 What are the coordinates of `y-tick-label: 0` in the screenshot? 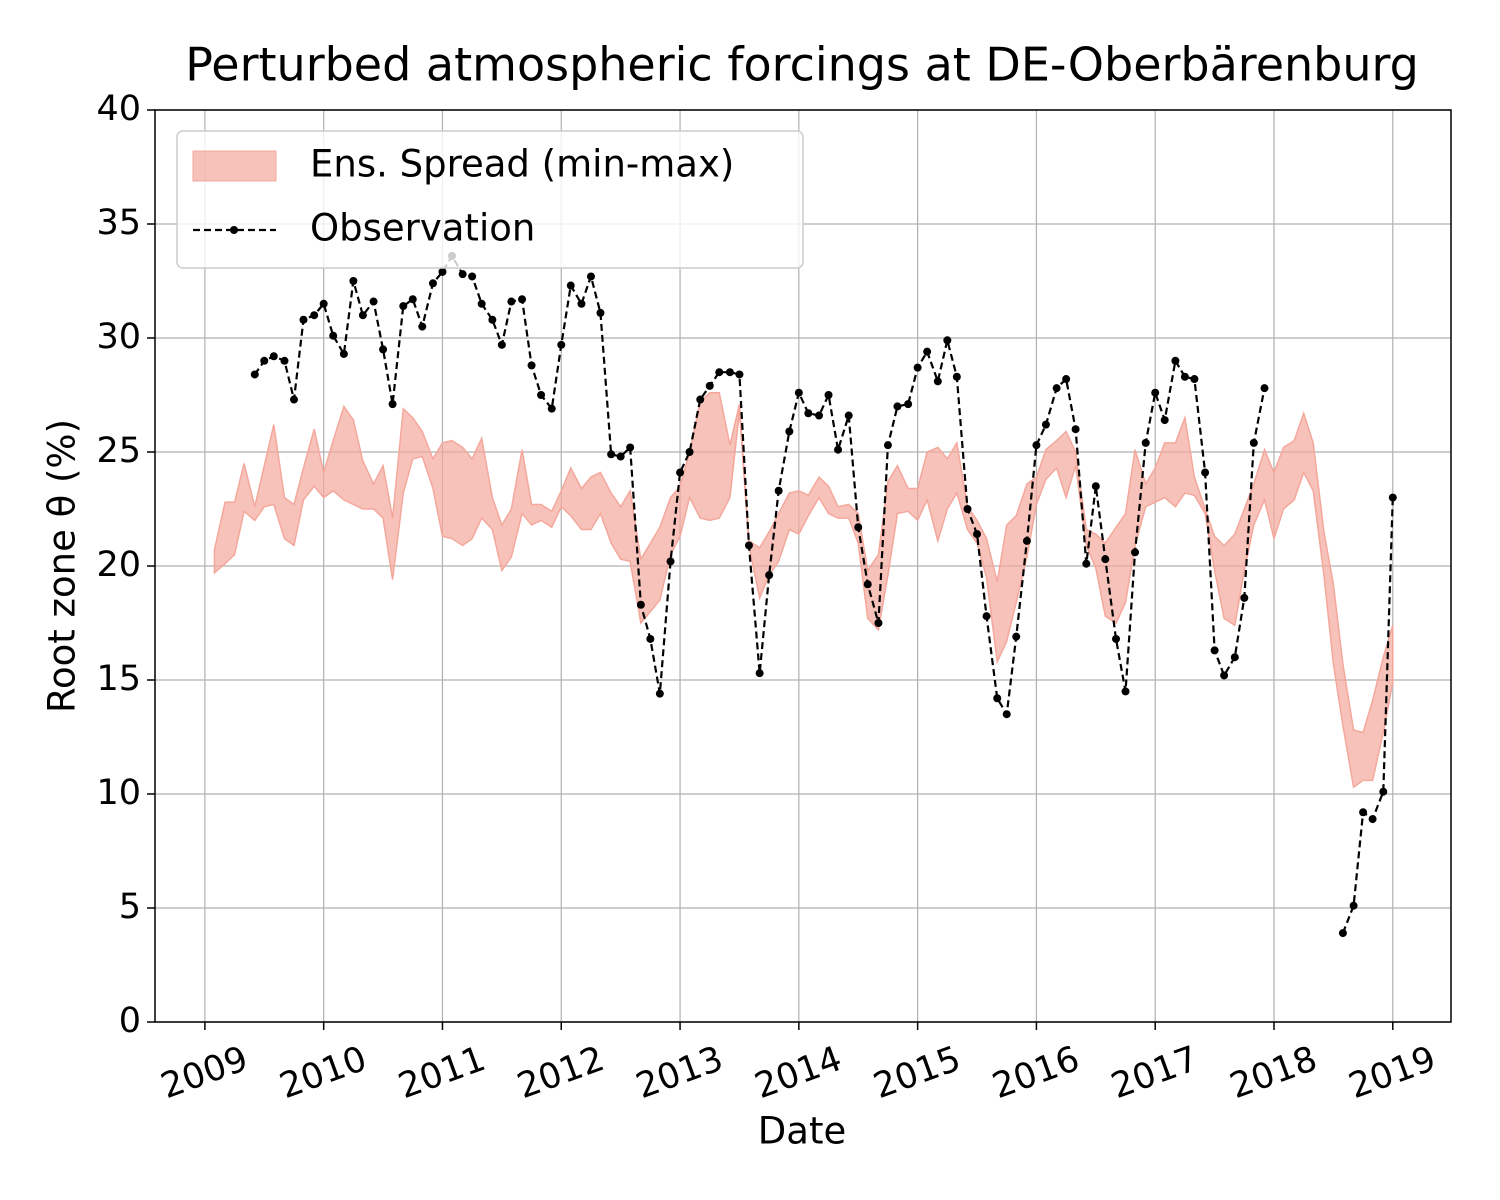 It's located at (130, 1021).